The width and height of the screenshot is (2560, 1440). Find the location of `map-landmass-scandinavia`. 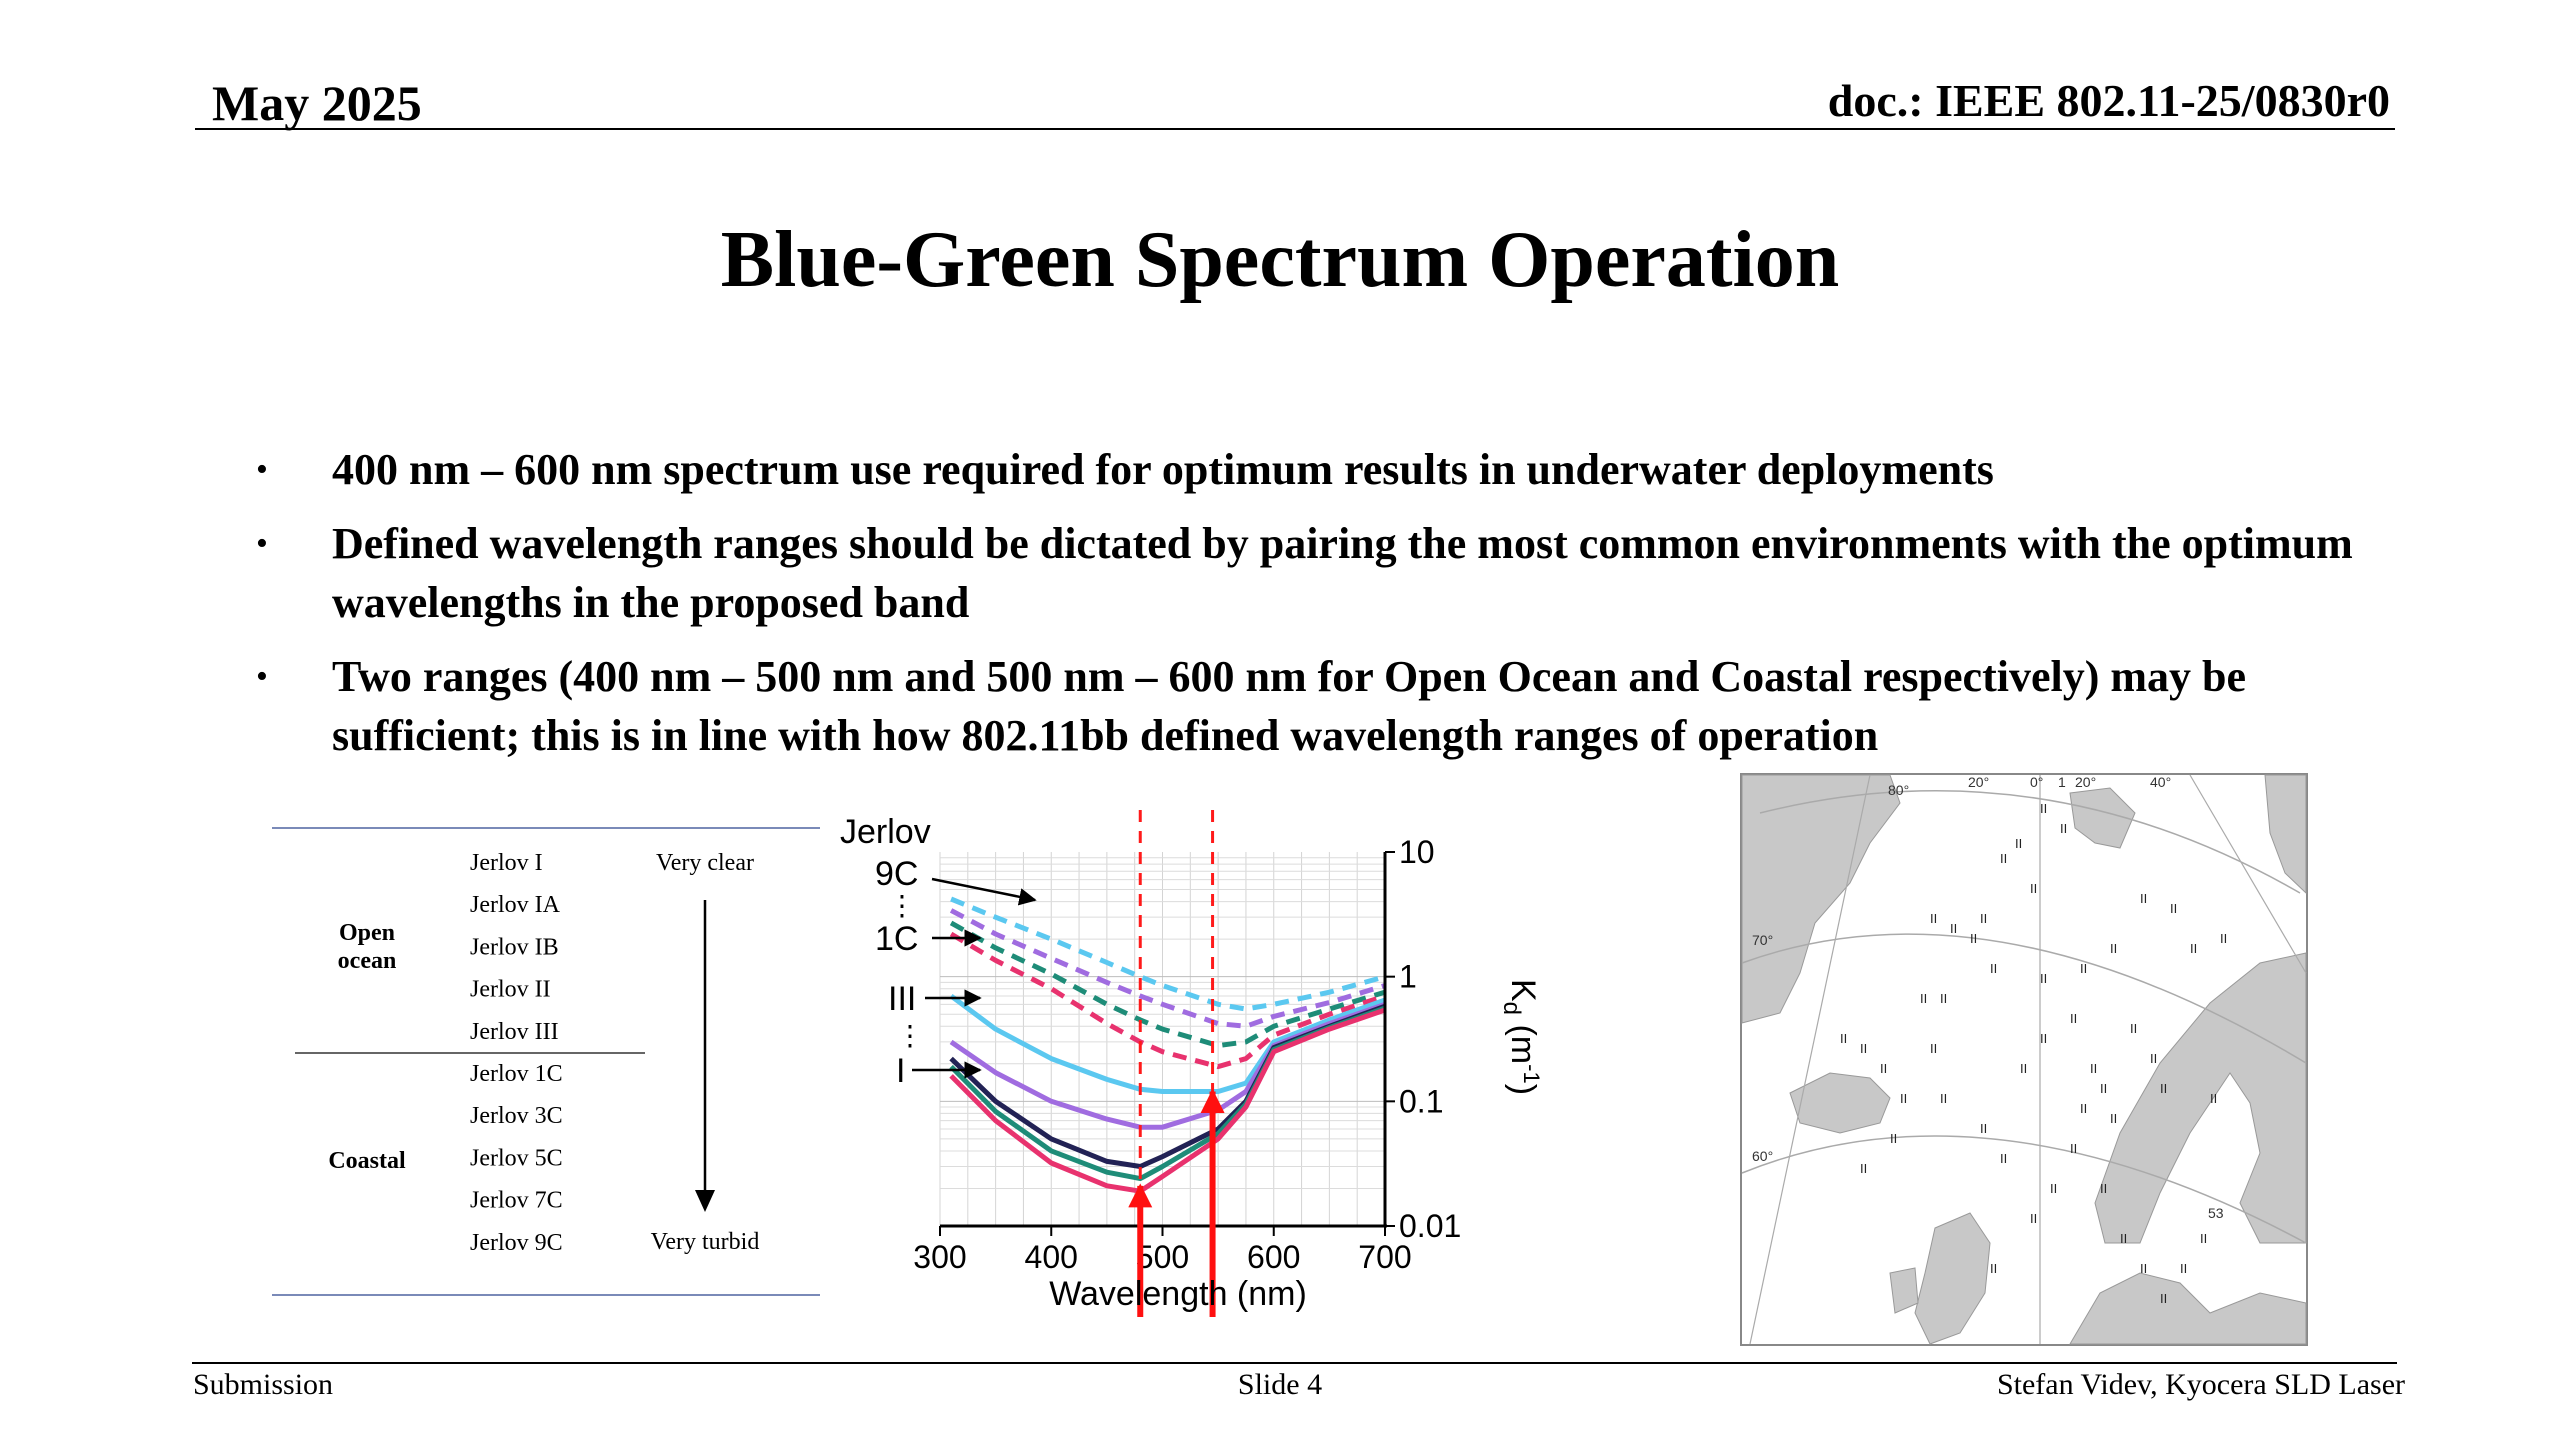

map-landmass-scandinavia is located at coordinates (2200, 1098).